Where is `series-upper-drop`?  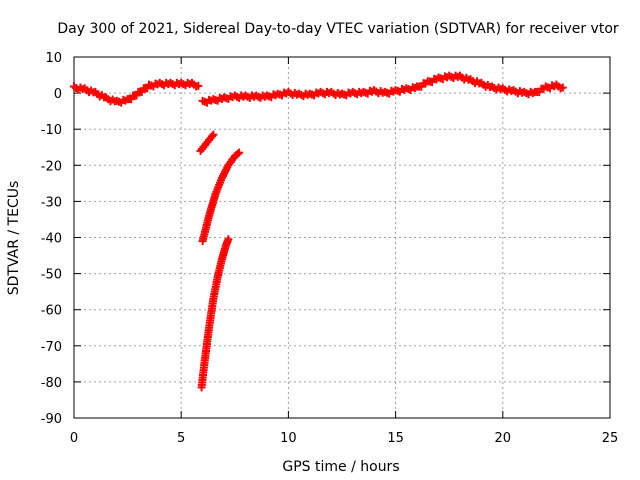
series-upper-drop is located at coordinates (207, 142).